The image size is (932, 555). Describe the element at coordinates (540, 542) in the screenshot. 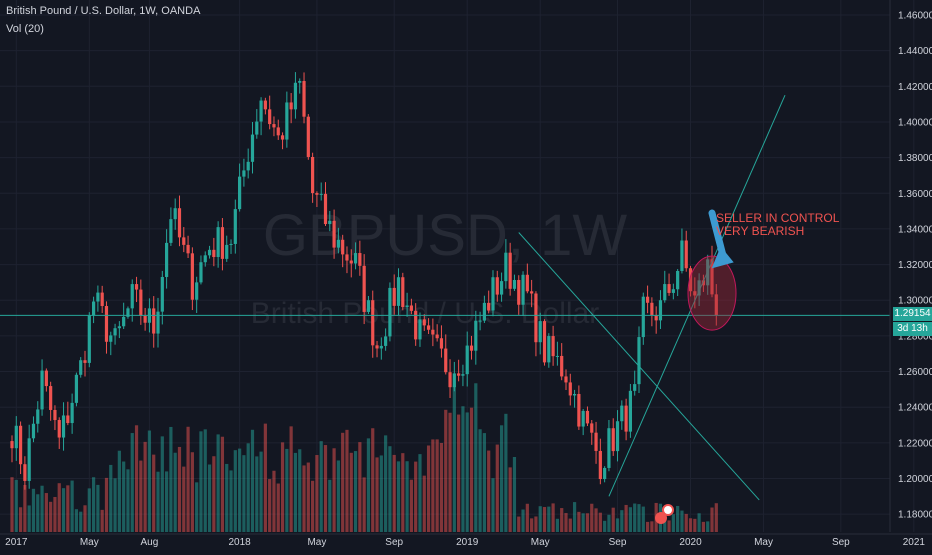

I see `x-tick-label: May` at that location.